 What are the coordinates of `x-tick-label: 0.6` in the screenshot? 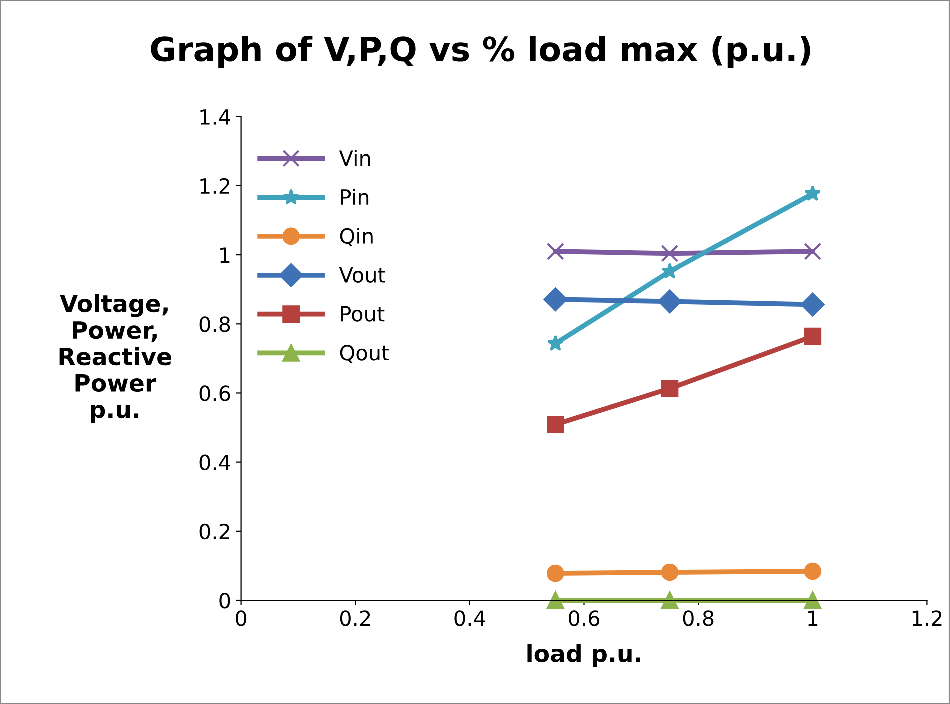 It's located at (584, 618).